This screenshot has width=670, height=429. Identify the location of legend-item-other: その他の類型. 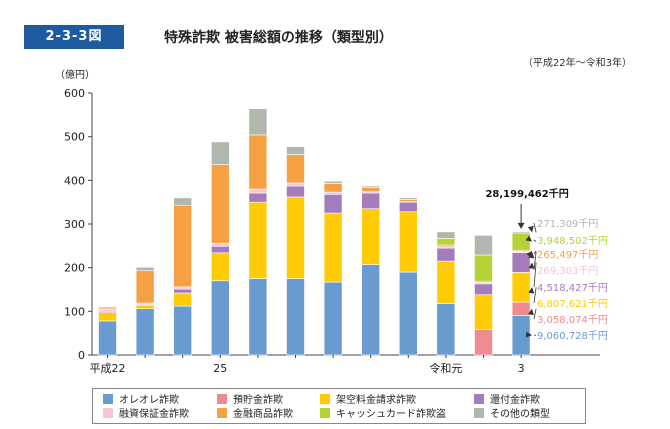
(512, 414).